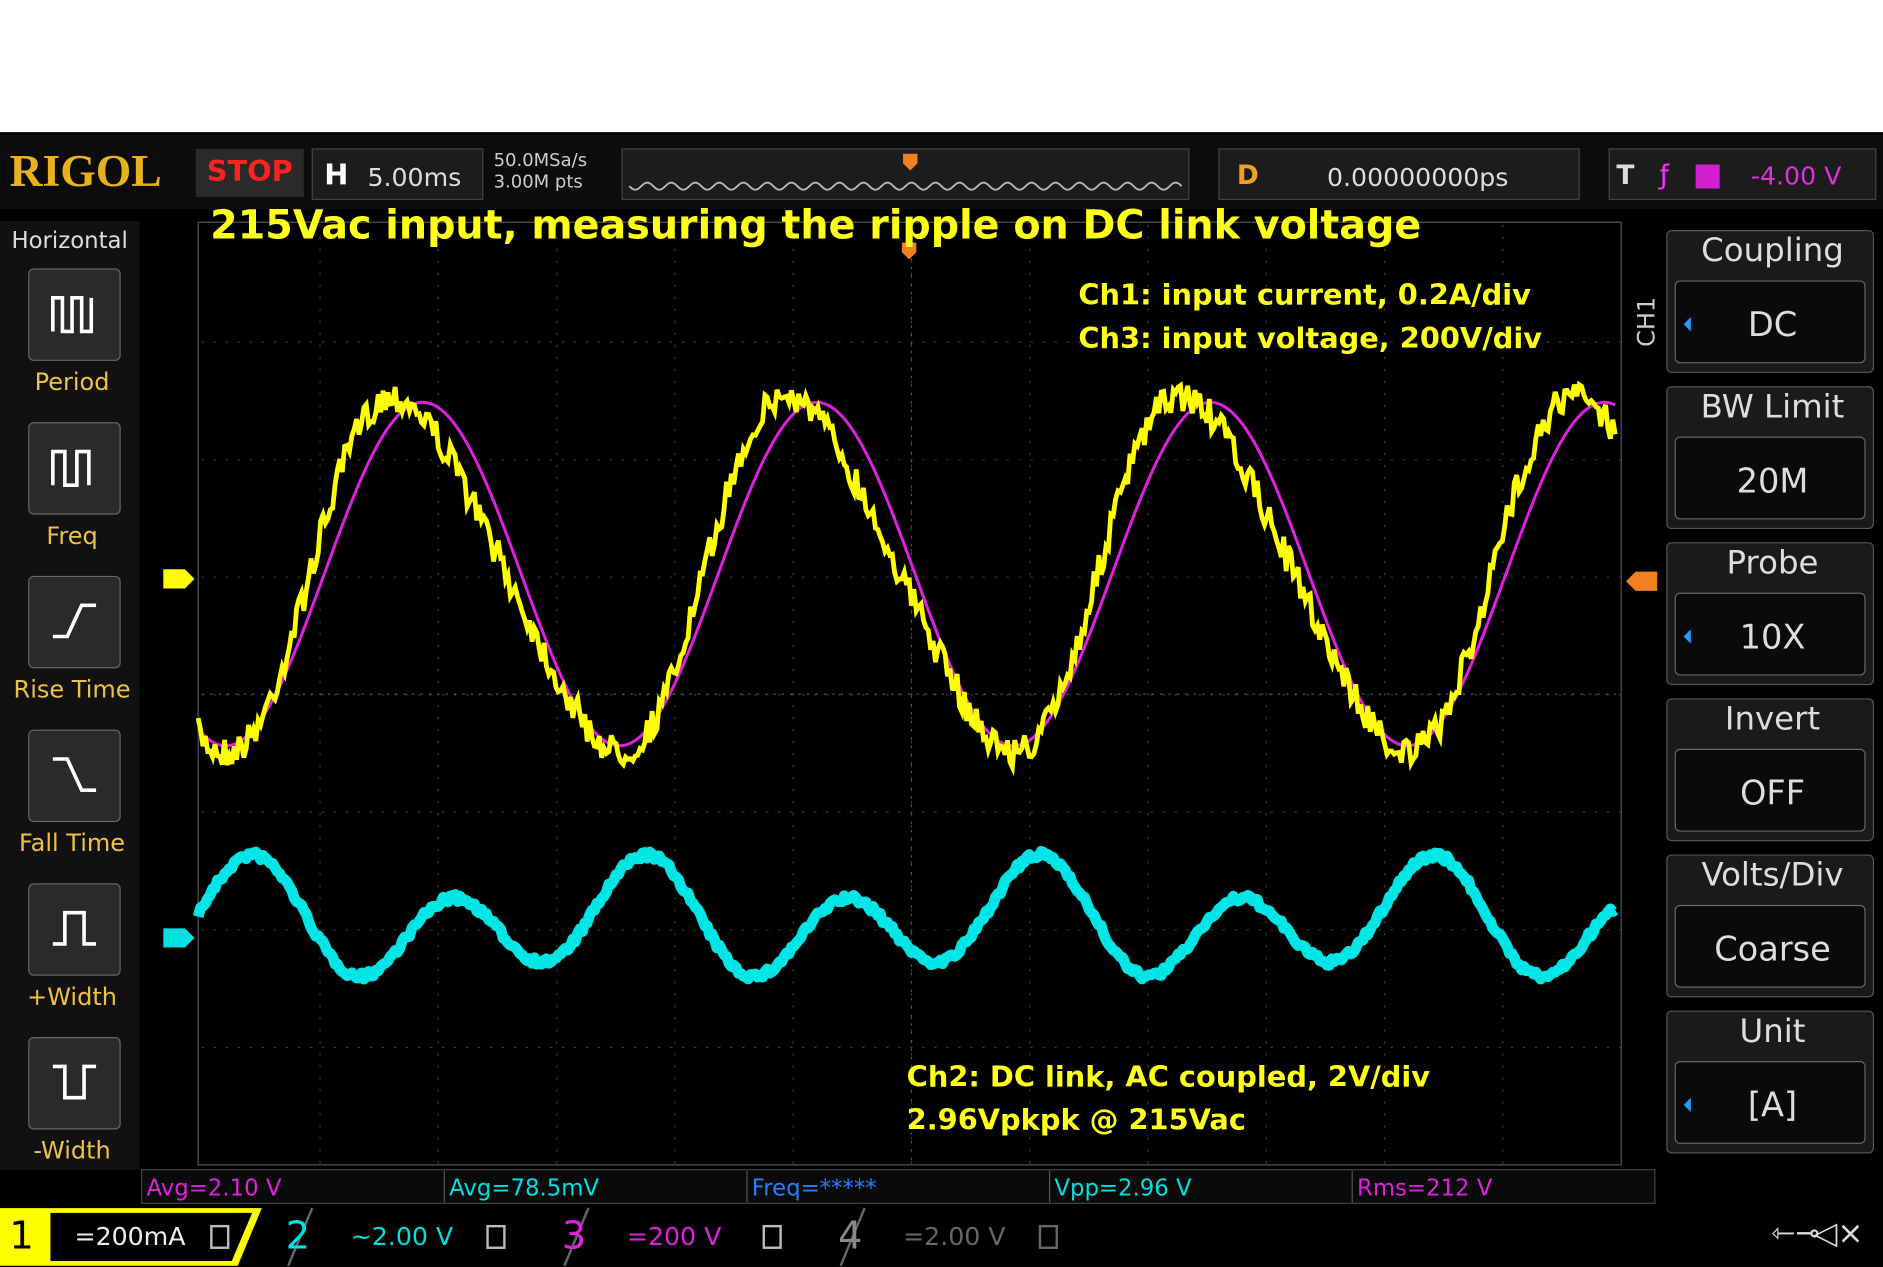  What do you see at coordinates (1417, 177) in the screenshot?
I see `delay: 0.00000000ps` at bounding box center [1417, 177].